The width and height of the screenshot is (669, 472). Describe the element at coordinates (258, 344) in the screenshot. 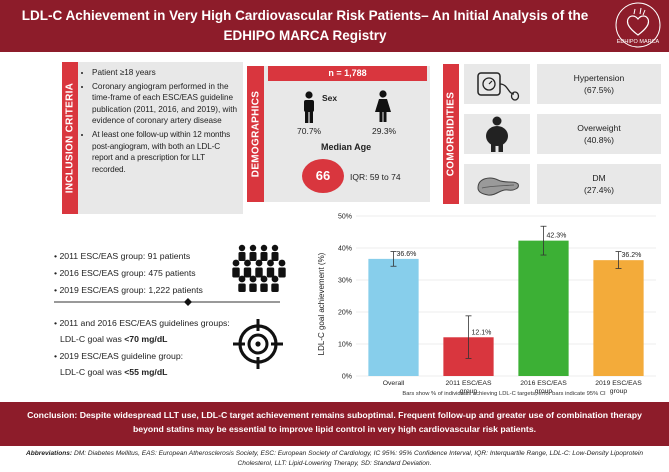

I see `target-icon` at that location.